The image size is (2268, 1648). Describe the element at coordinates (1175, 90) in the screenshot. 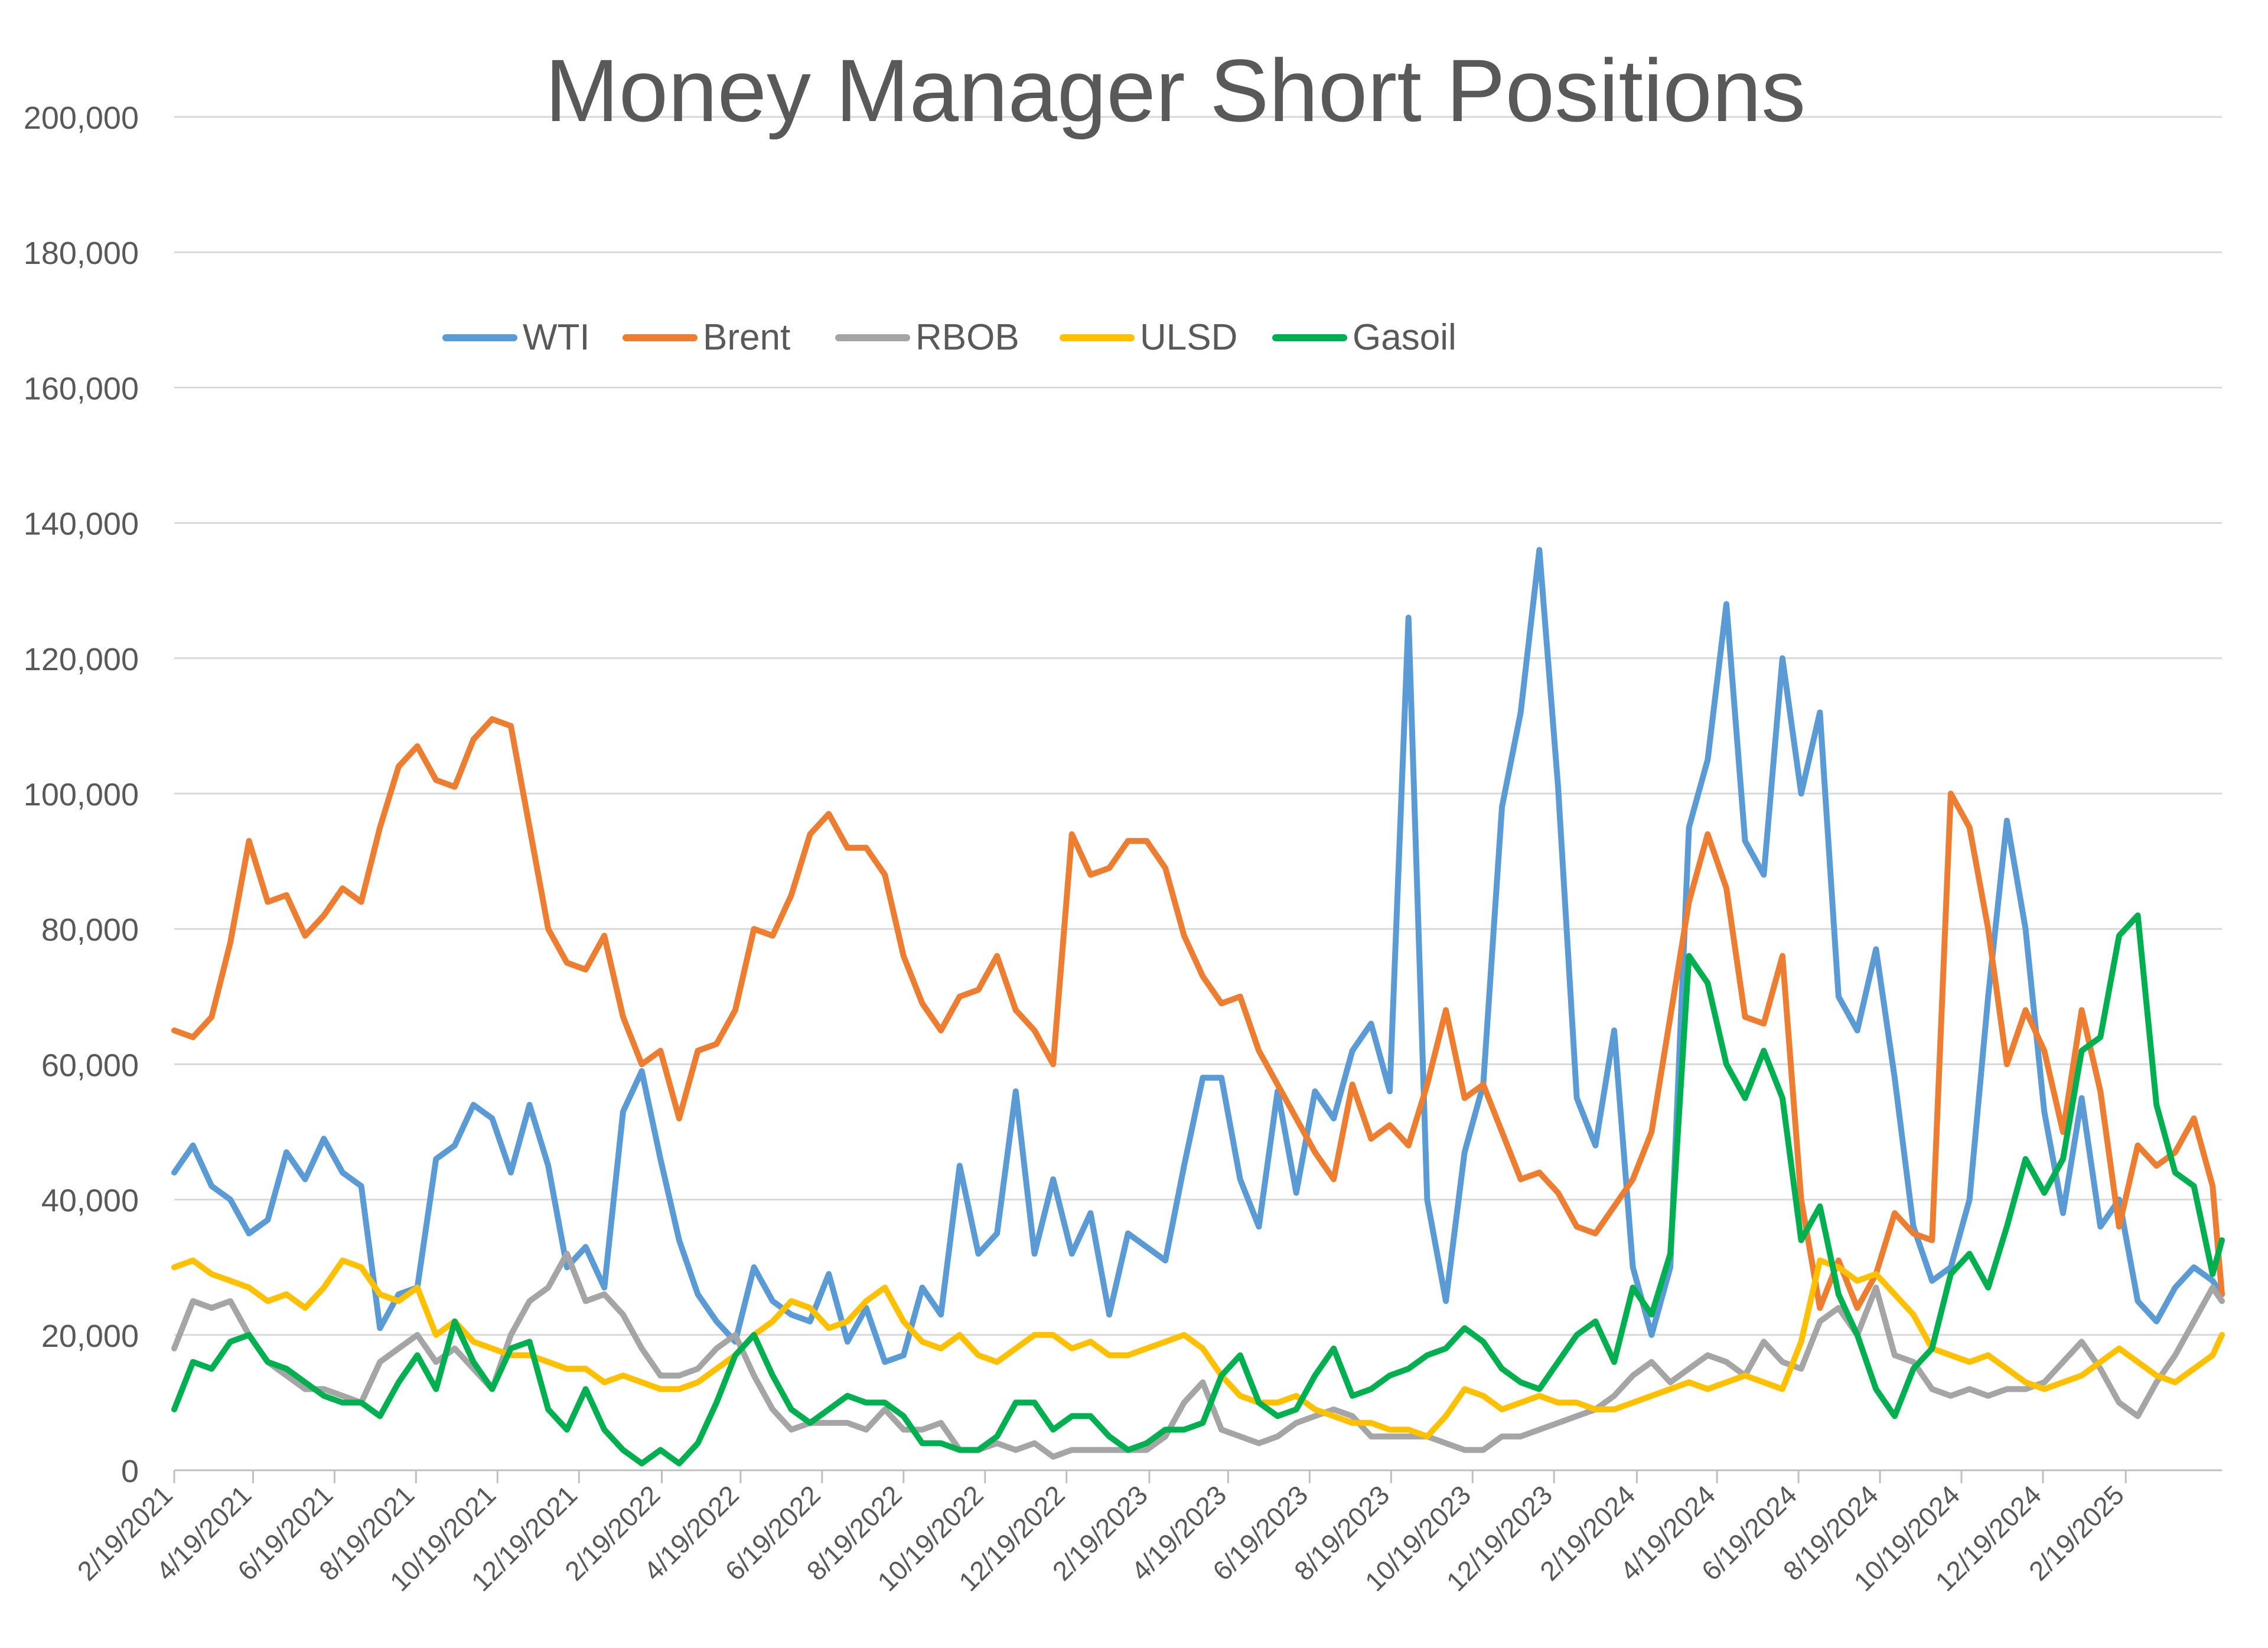

I see `chart-title: Money Manager Short Positions` at that location.